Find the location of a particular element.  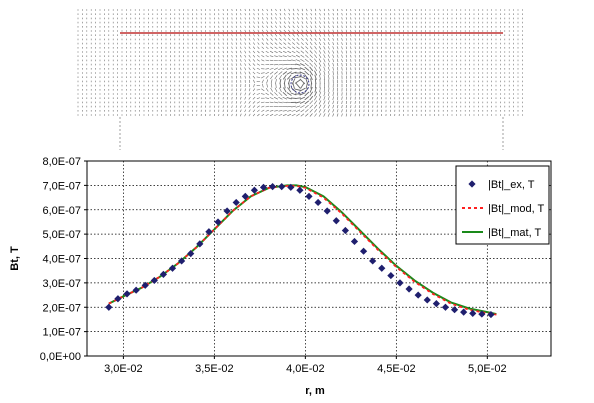

x-tick-labels: 3,0E-02 3,5E-02 4,0E-02 4,5E-02 5,0E-02 is located at coordinates (305, 365).